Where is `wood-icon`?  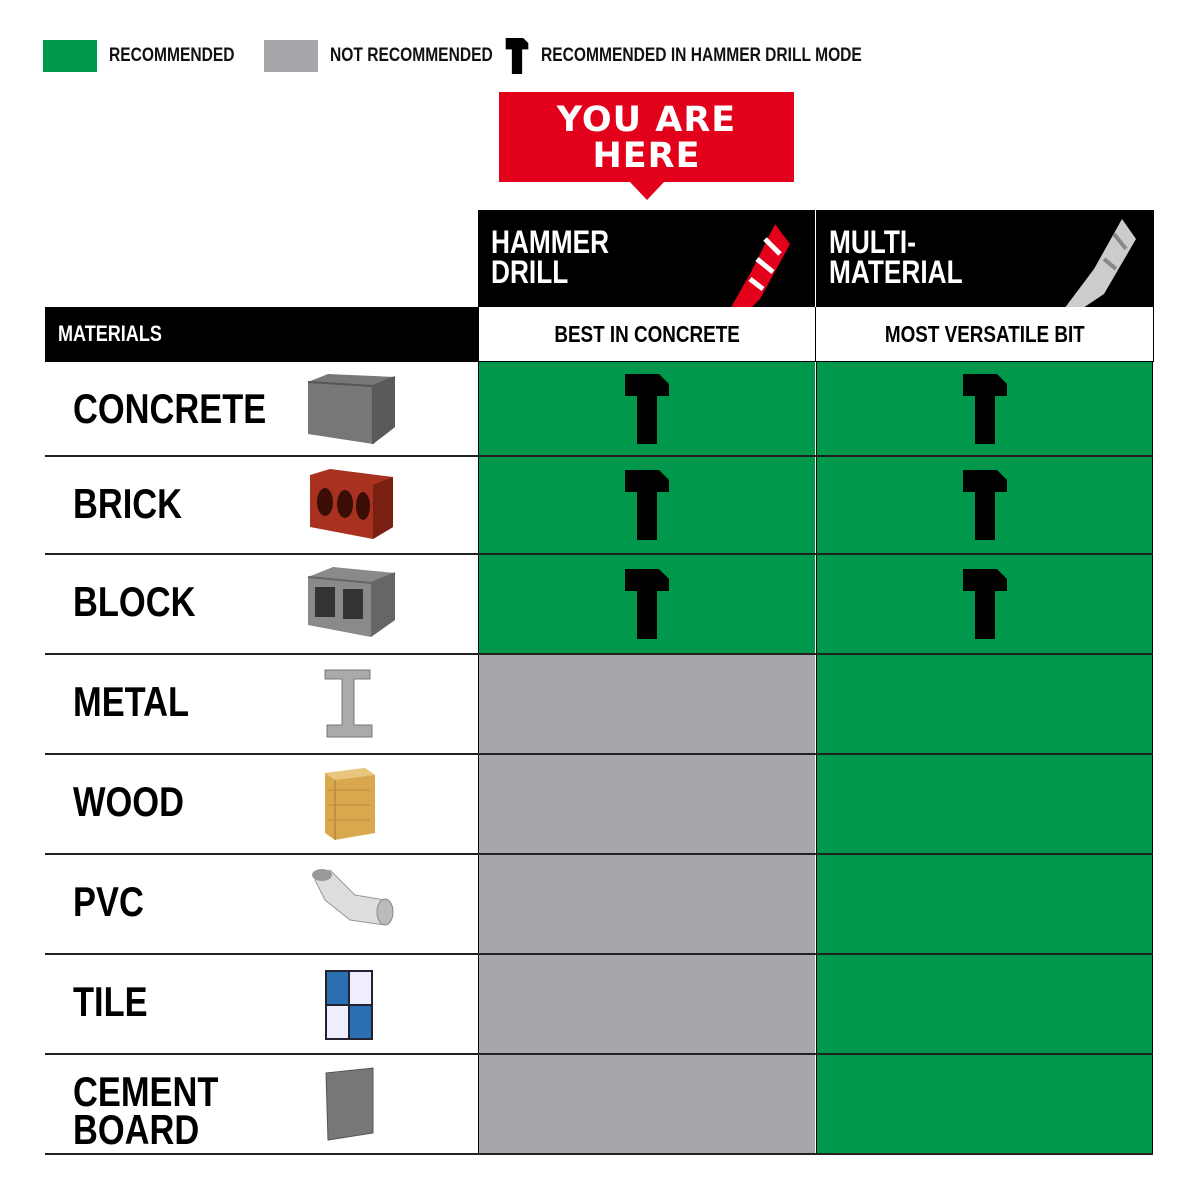 wood-icon is located at coordinates (350, 804).